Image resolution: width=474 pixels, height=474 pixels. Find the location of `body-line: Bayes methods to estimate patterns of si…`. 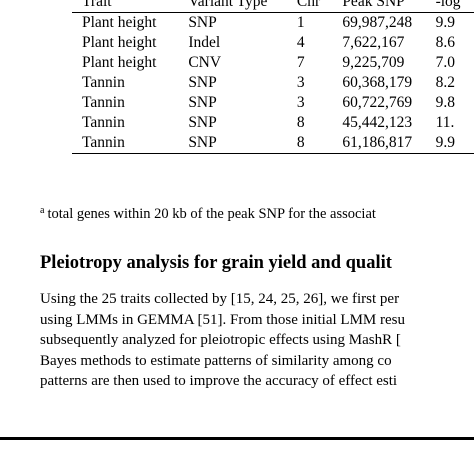

body-line: Bayes methods to estimate patterns of si… is located at coordinates (216, 360).